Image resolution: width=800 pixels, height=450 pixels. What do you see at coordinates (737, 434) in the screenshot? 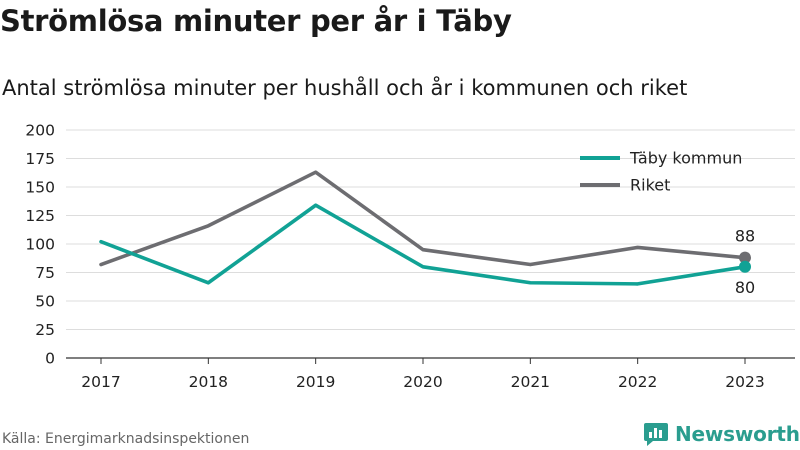
I see `brand-name: Newsworthy` at bounding box center [737, 434].